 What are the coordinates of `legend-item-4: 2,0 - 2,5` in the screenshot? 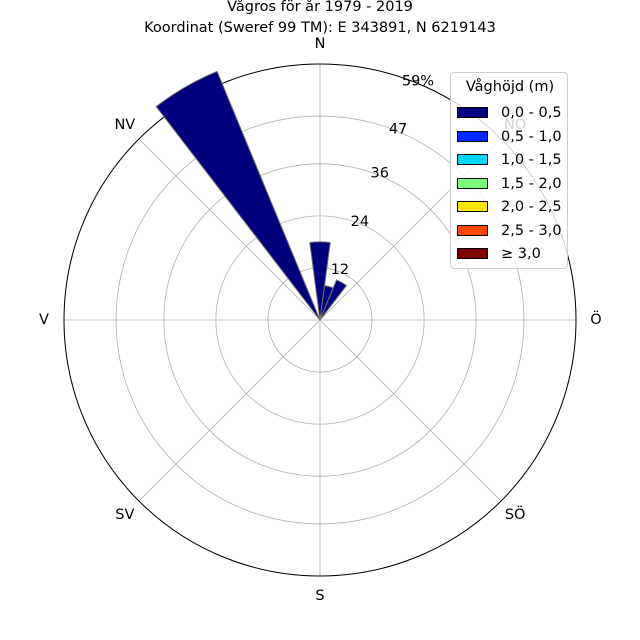 It's located at (512, 208).